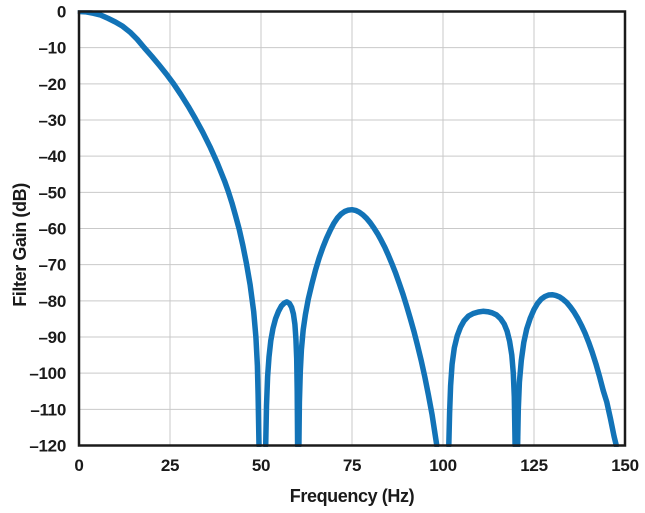 This screenshot has height=513, width=645. Describe the element at coordinates (170, 465) in the screenshot. I see `x-tick-label: 25` at that location.